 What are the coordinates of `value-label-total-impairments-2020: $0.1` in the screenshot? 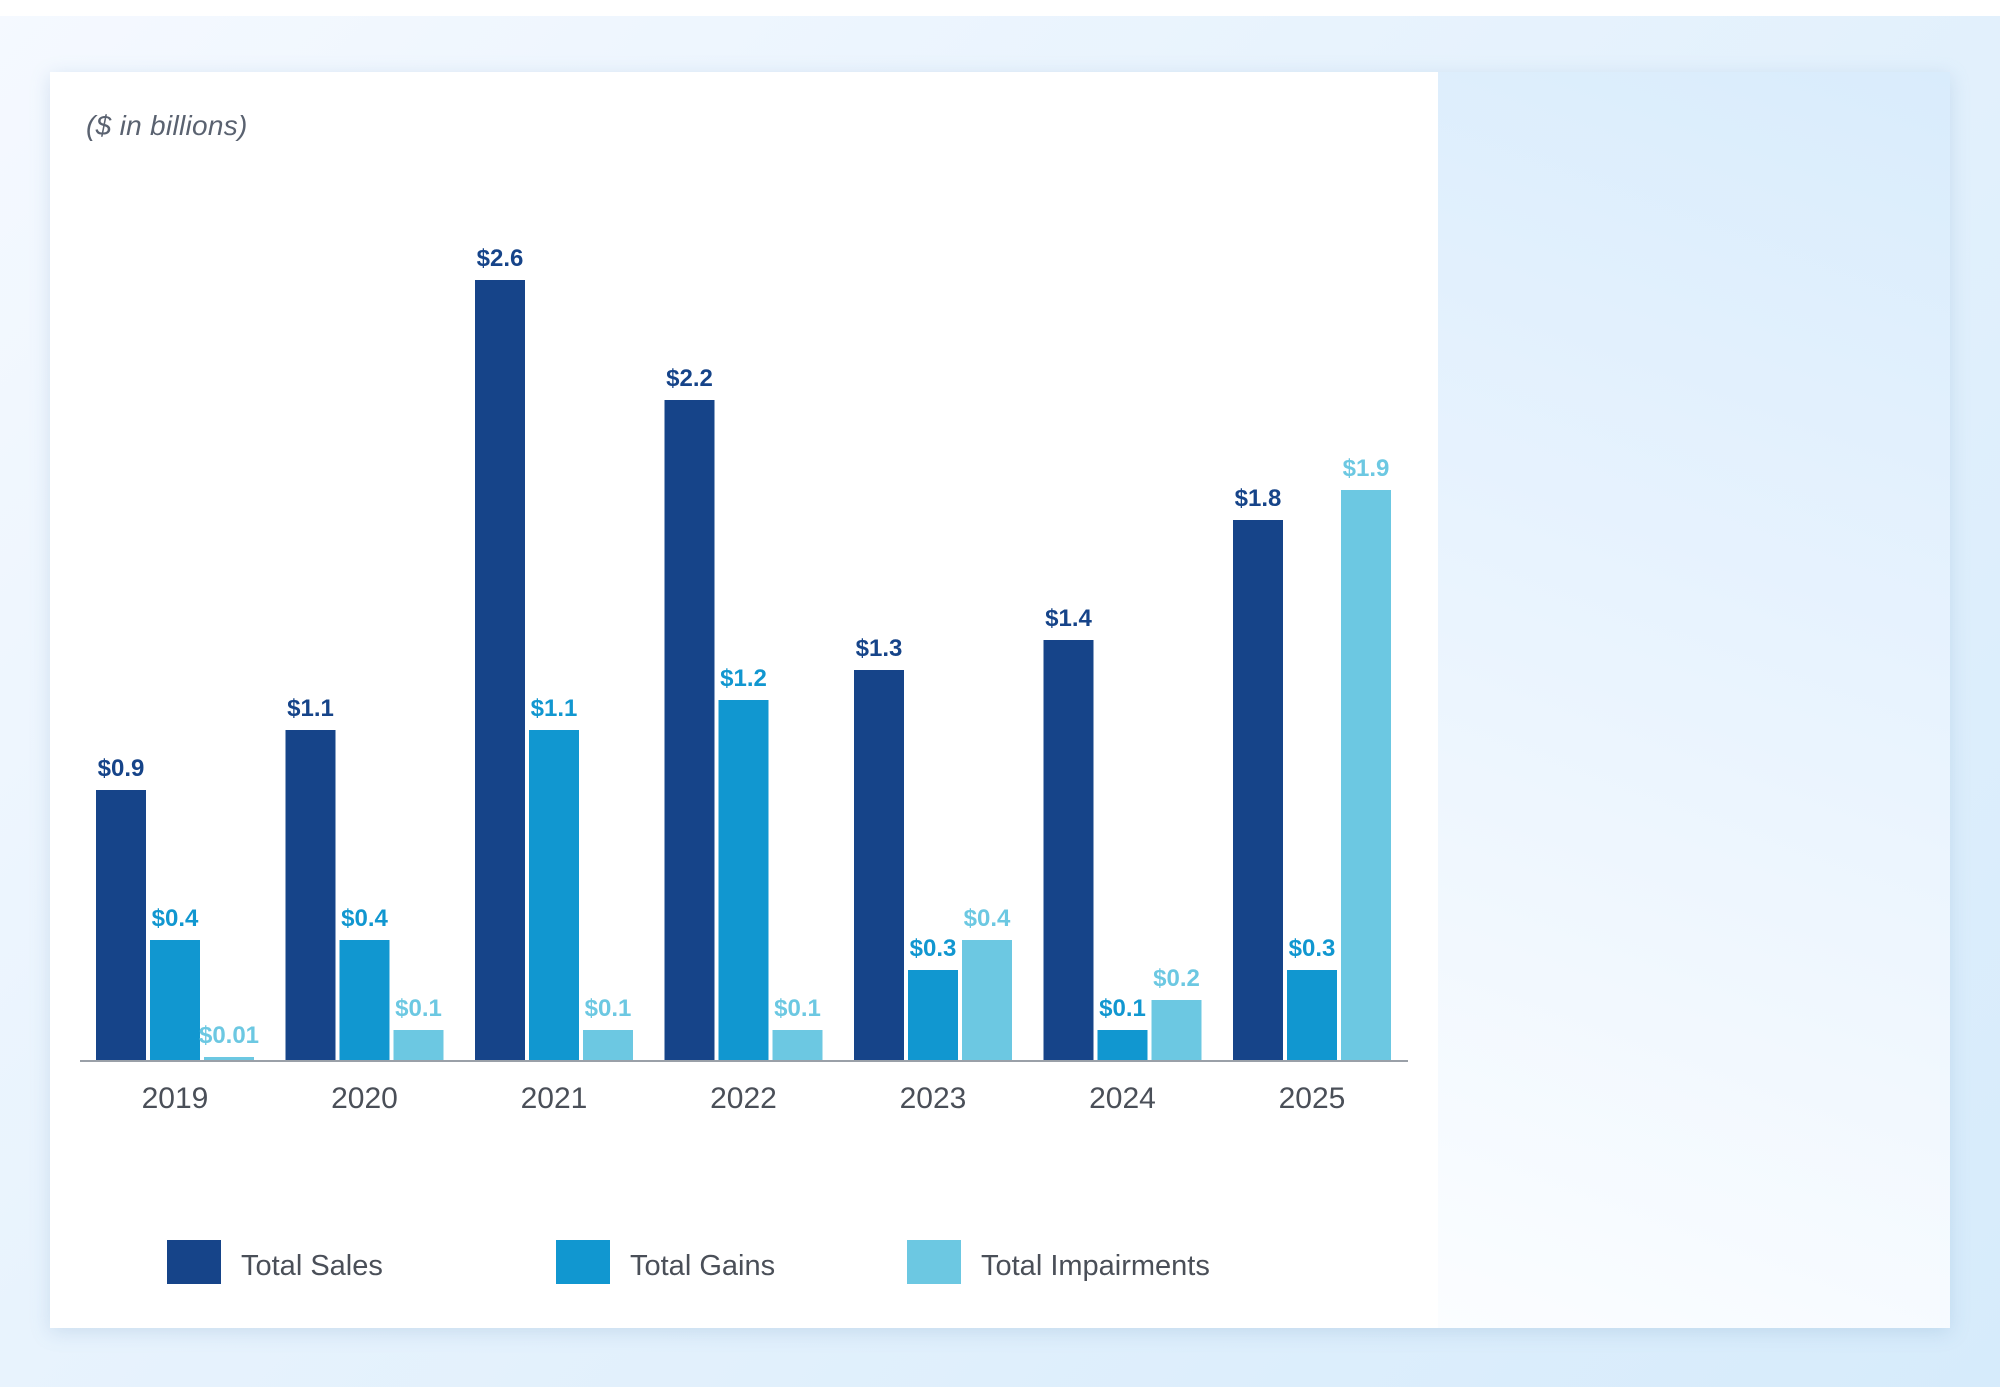 It's located at (418, 1008).